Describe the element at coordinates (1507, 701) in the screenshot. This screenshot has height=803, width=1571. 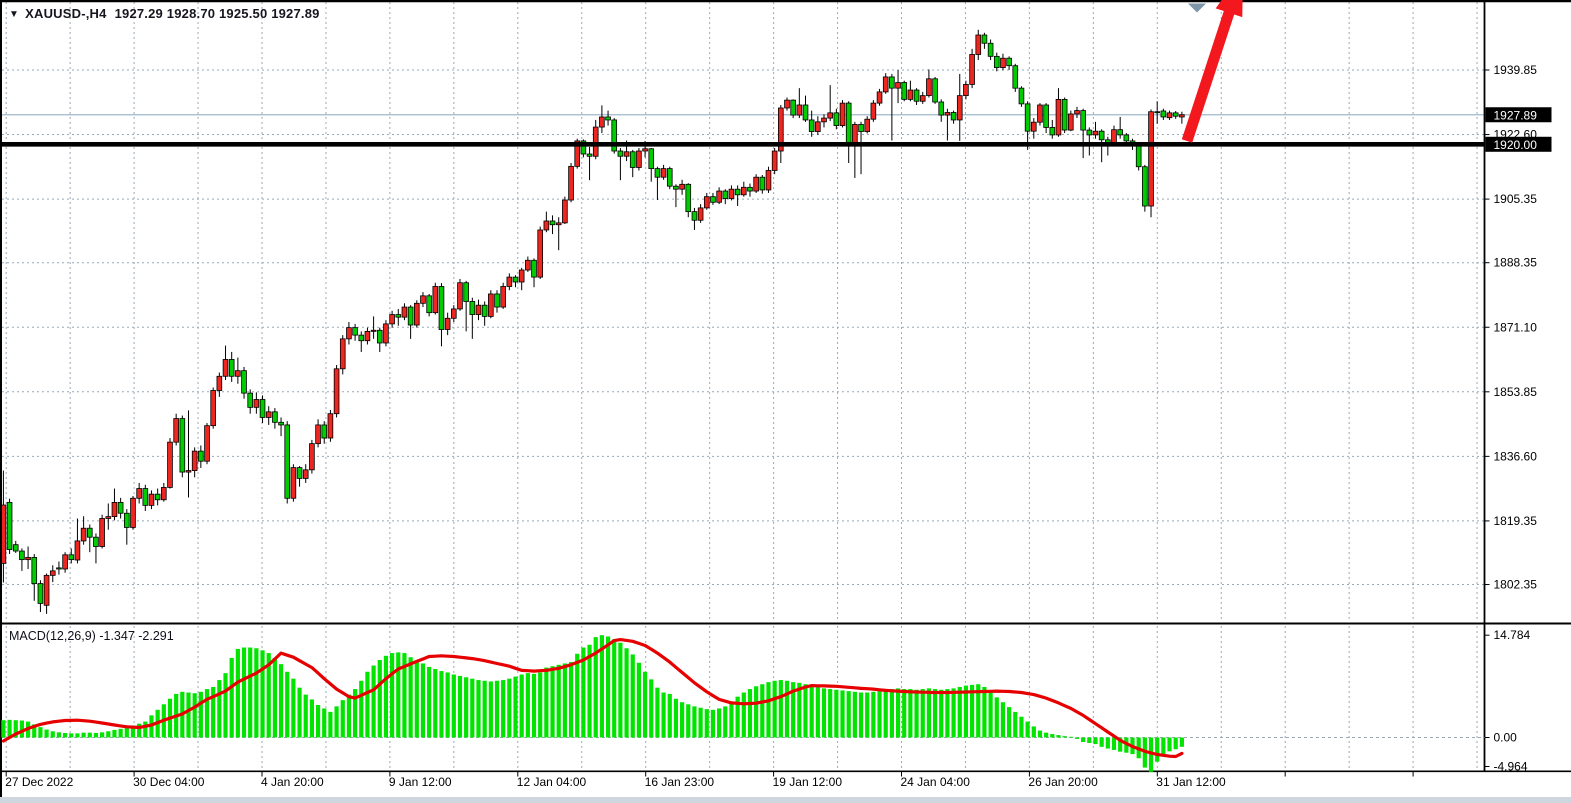
I see `macd-axis-labels: 14.784 0.00 -4.964` at that location.